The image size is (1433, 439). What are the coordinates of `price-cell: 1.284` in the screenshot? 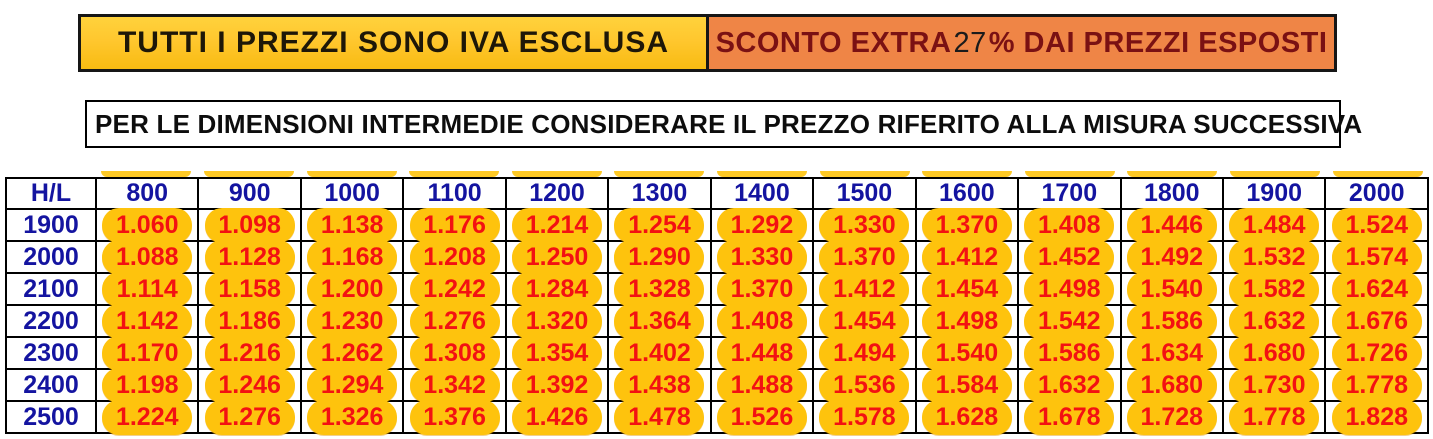 It's located at (557, 289).